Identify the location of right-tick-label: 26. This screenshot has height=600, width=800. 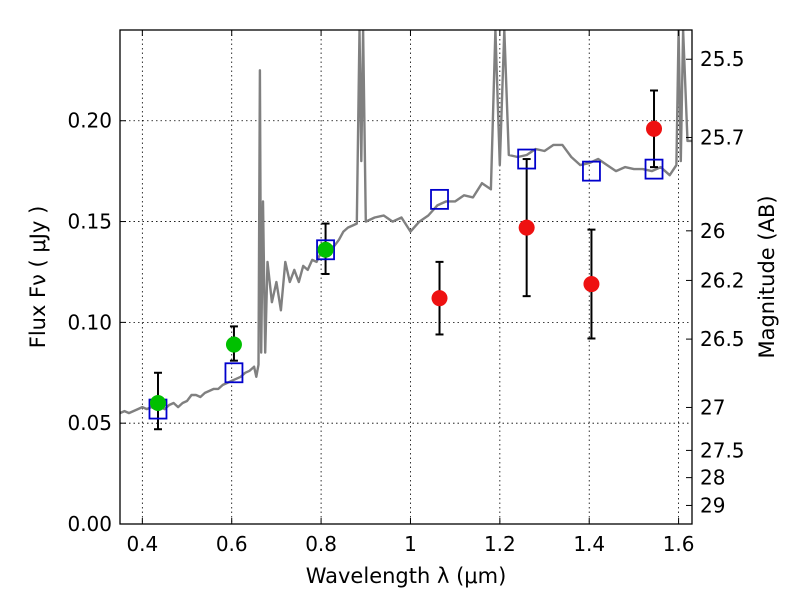
(712, 231).